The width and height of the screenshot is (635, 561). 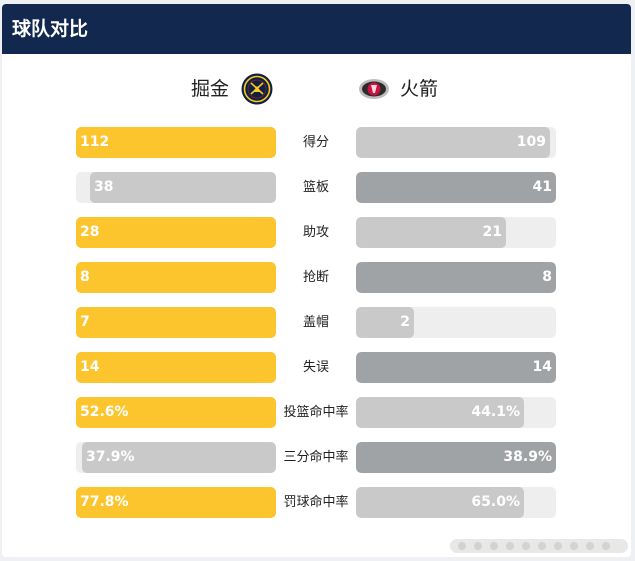 What do you see at coordinates (50, 29) in the screenshot?
I see `card-title: 球队对比` at bounding box center [50, 29].